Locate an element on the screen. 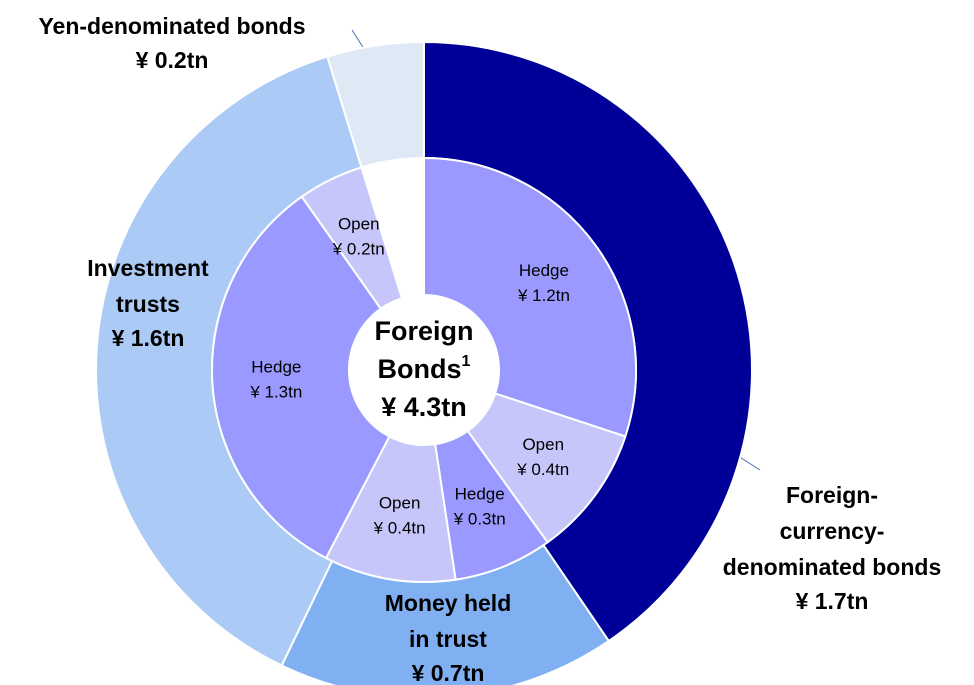  center-title: Foreign is located at coordinates (424, 331).